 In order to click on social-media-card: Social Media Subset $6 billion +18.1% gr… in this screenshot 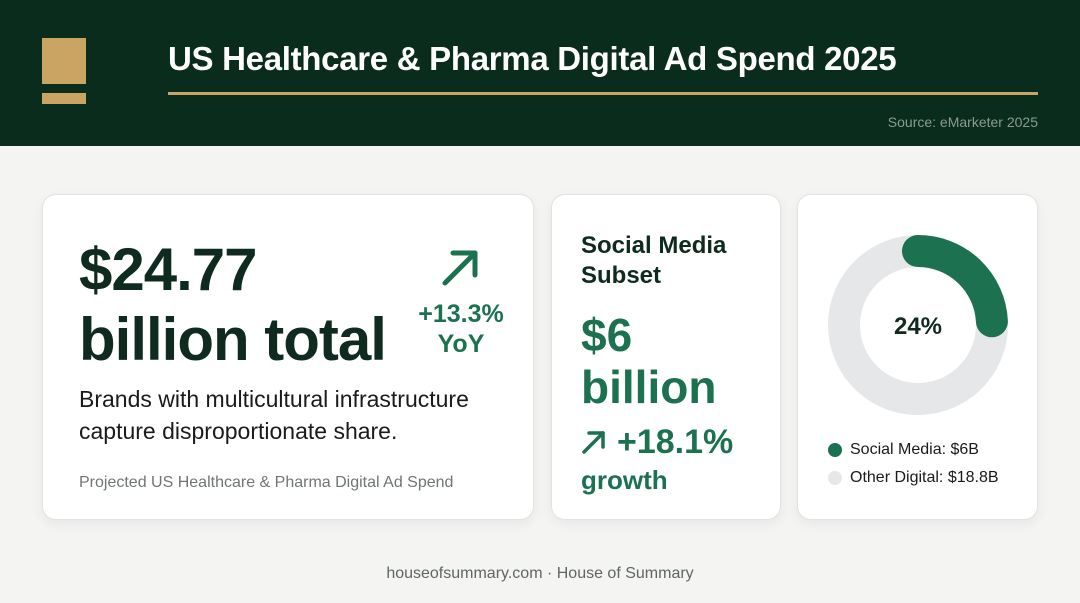, I will do `click(666, 357)`.